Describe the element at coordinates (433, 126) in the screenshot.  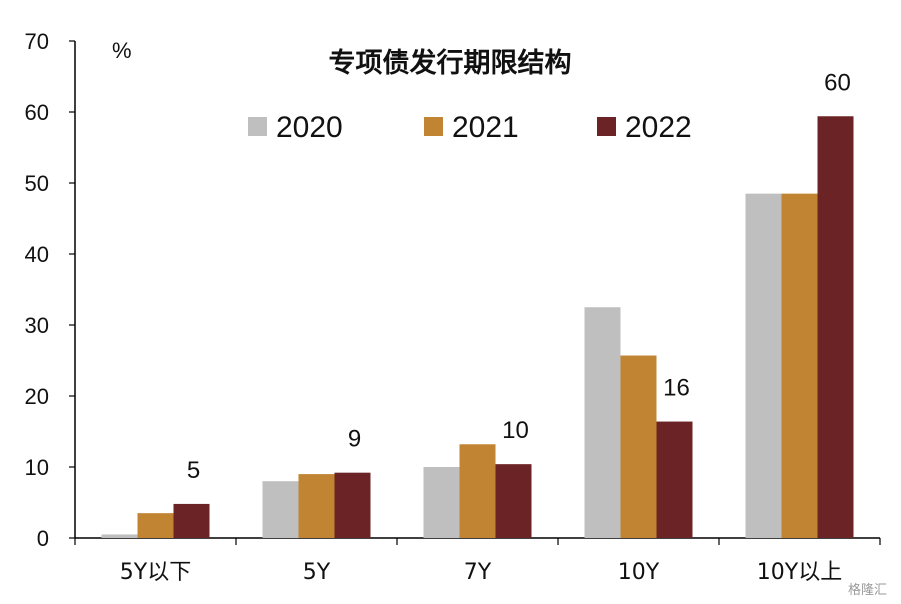
I see `legend-swatch-2021` at that location.